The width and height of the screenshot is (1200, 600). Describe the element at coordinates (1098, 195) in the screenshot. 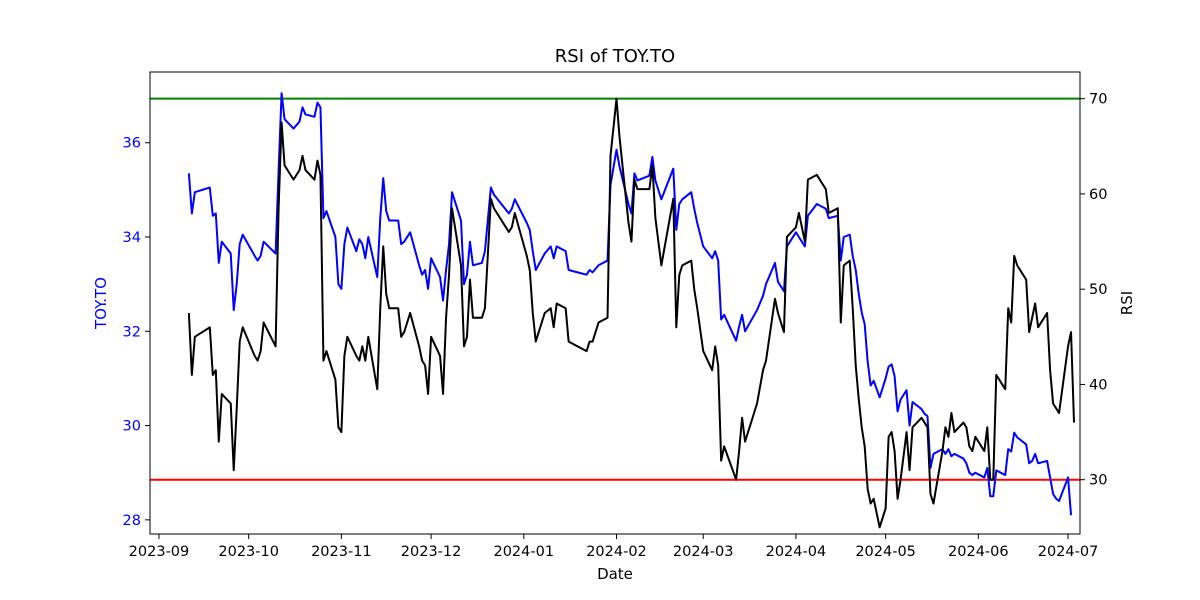

I see `y-right-tick-label: 60` at that location.